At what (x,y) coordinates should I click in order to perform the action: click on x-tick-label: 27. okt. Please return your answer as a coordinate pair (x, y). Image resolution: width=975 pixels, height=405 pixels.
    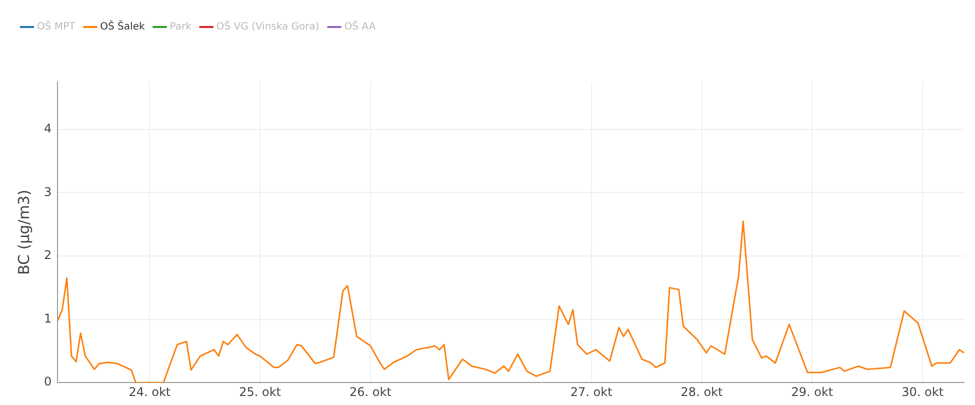
    Looking at the image, I should click on (591, 391).